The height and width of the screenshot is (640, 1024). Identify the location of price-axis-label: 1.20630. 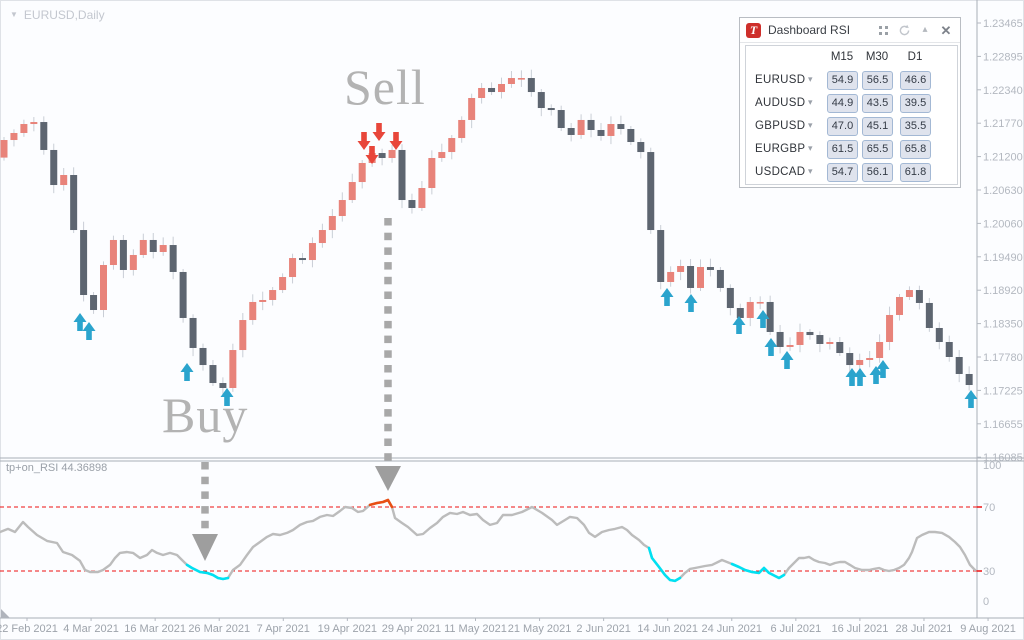
(1003, 191).